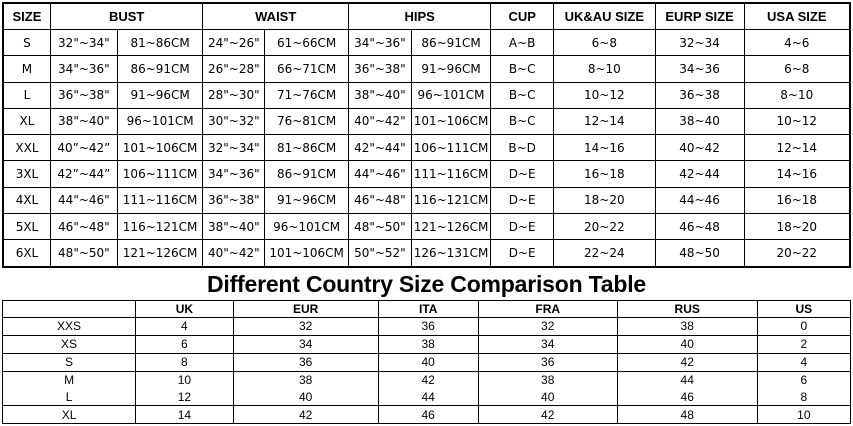 Image resolution: width=853 pixels, height=426 pixels. What do you see at coordinates (83, 253) in the screenshot?
I see `table-cell: 48"~50"` at bounding box center [83, 253].